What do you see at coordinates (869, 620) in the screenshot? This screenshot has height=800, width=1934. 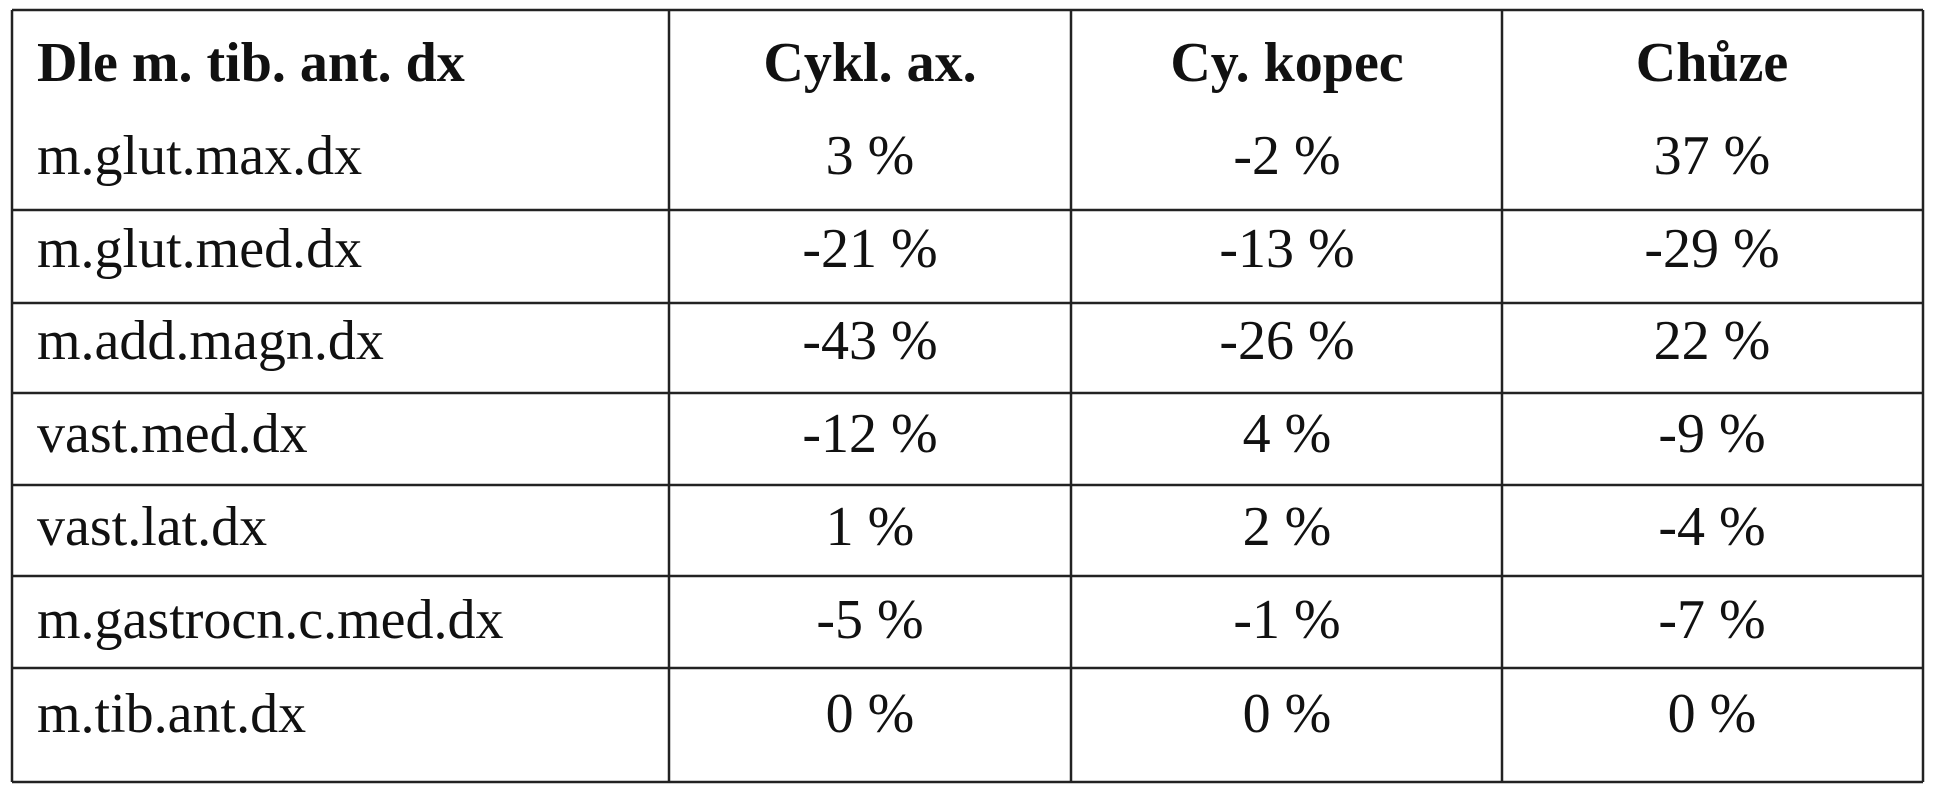 I see `cell: -5 %` at bounding box center [869, 620].